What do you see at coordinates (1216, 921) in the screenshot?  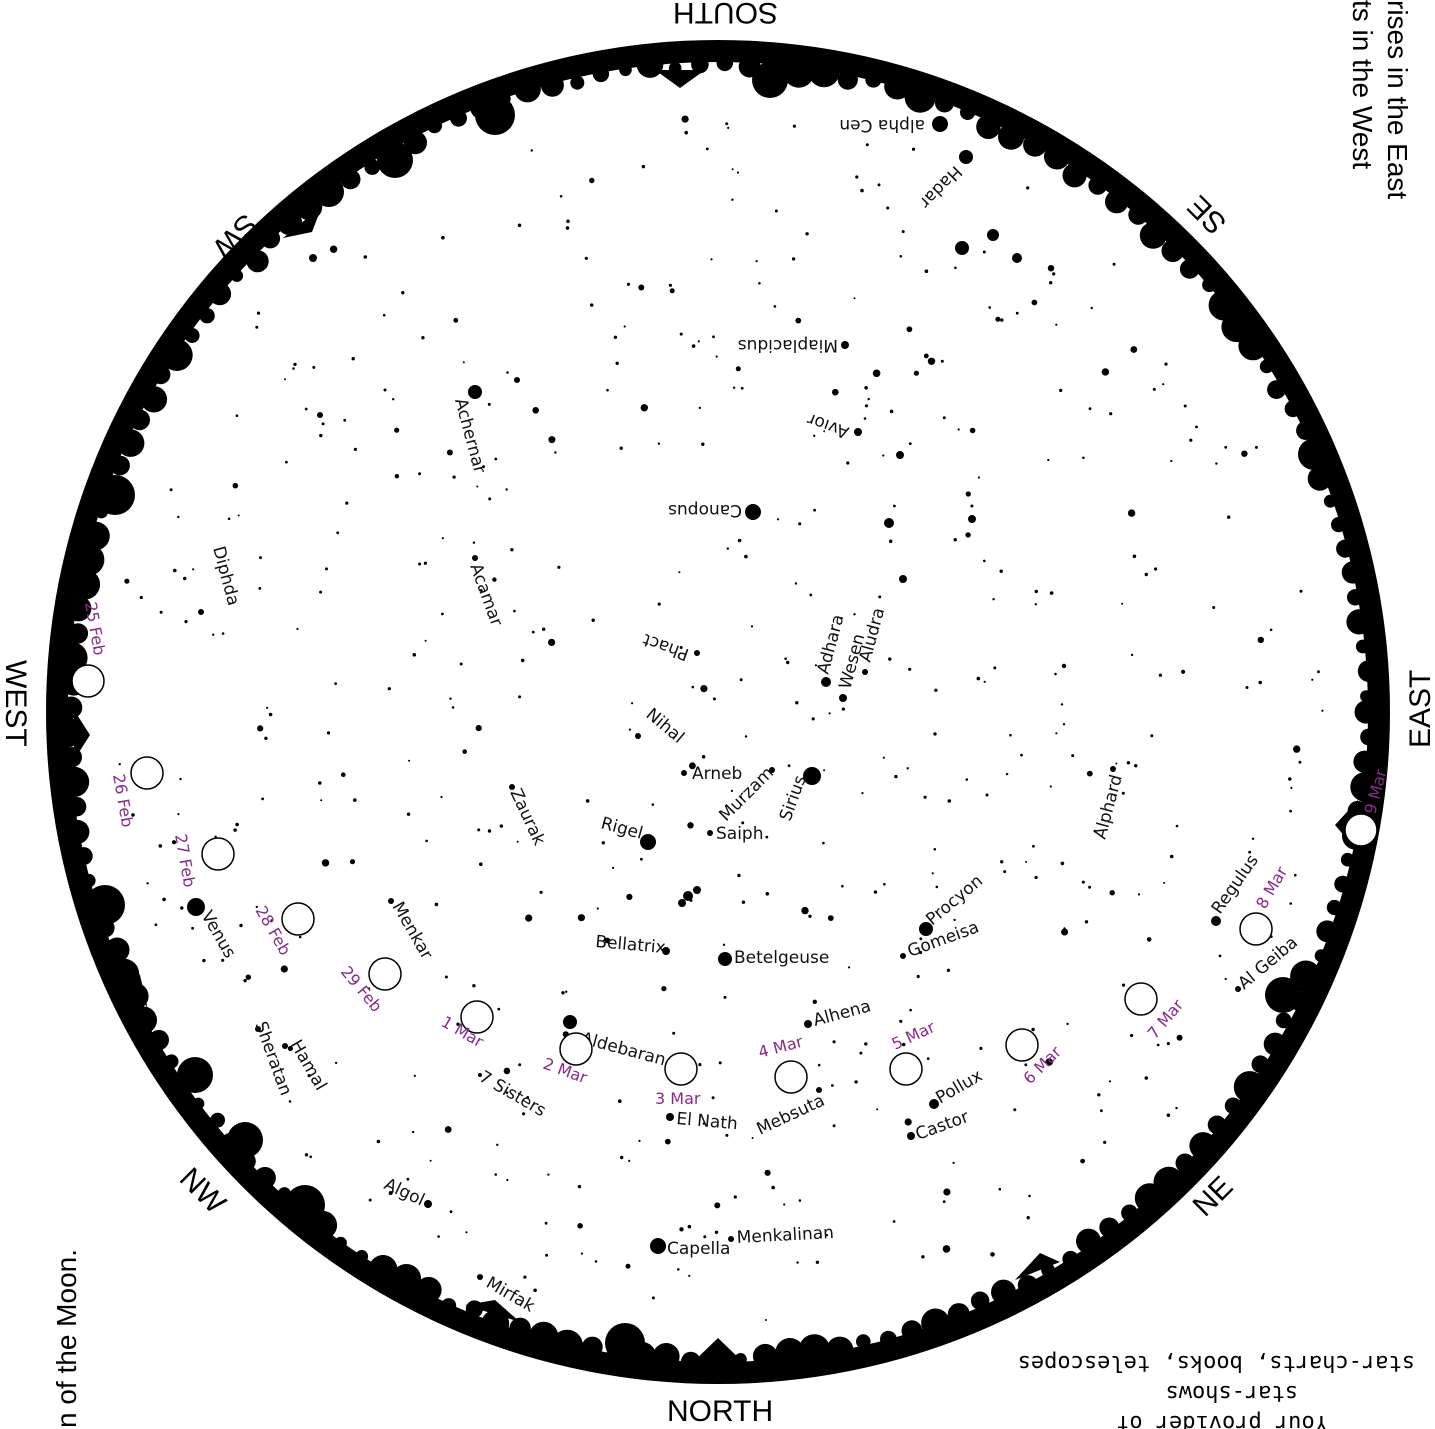 I see `regulus-star` at bounding box center [1216, 921].